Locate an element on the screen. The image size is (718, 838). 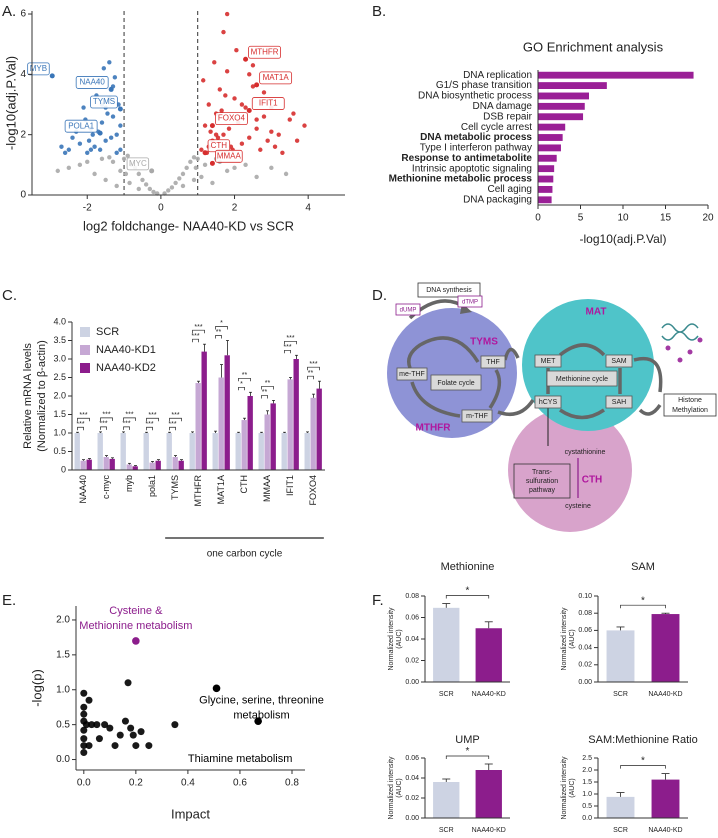
y-tick-label: 0.08 is located at coordinates (412, 596).